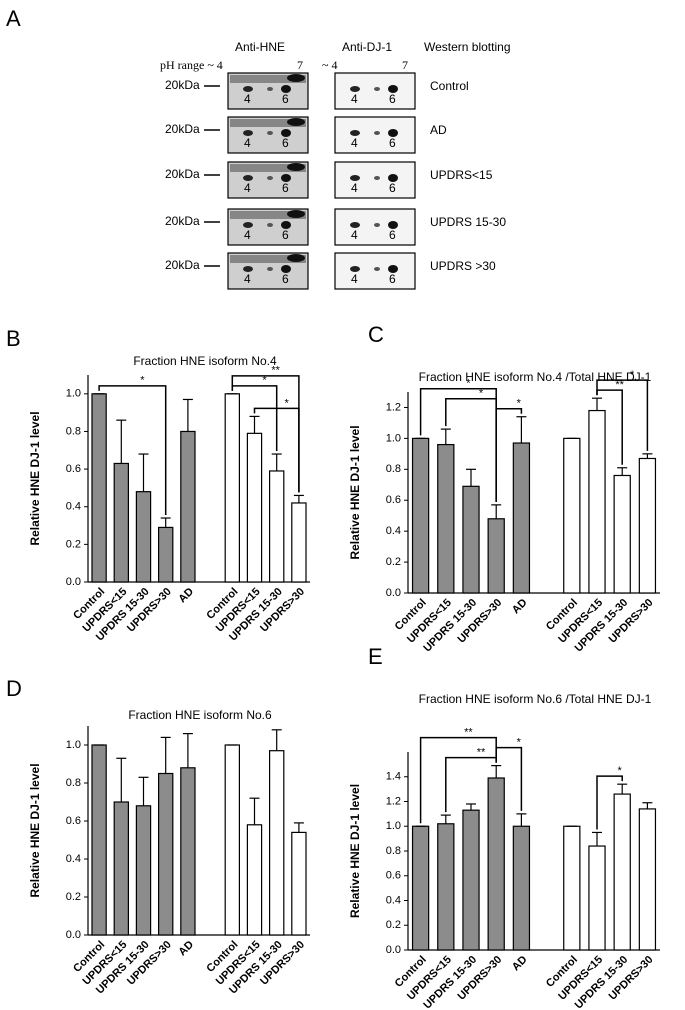 Image resolution: width=685 pixels, height=1010 pixels. I want to click on column-label: Anti-HNE, so click(260, 47).